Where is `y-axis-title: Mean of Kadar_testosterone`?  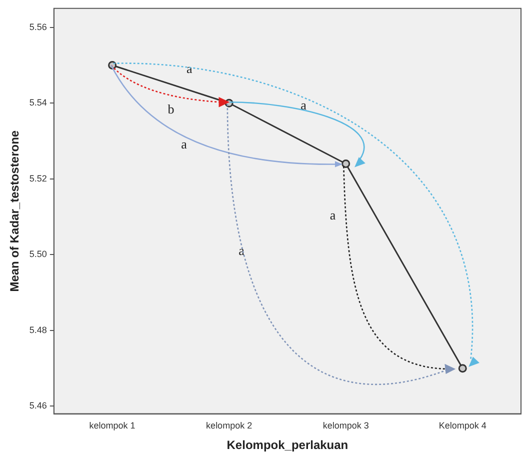 y-axis-title: Mean of Kadar_testosterone is located at coordinates (15, 211).